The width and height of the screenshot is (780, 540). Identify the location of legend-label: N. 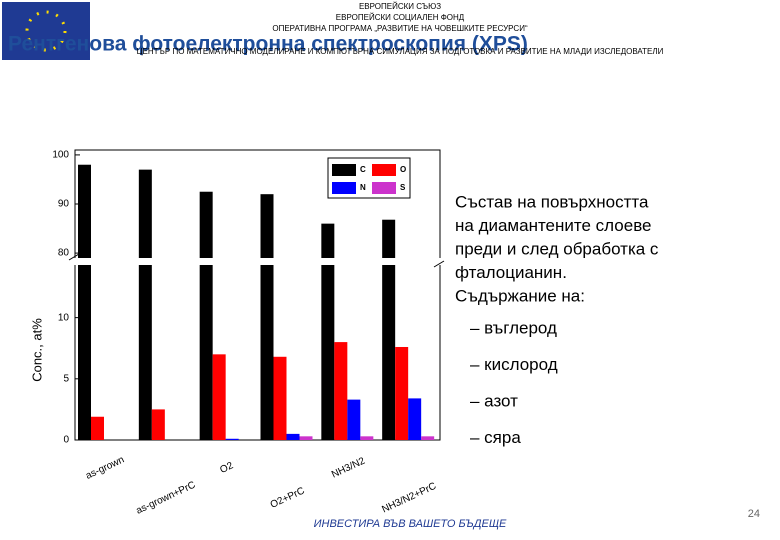
(363, 187).